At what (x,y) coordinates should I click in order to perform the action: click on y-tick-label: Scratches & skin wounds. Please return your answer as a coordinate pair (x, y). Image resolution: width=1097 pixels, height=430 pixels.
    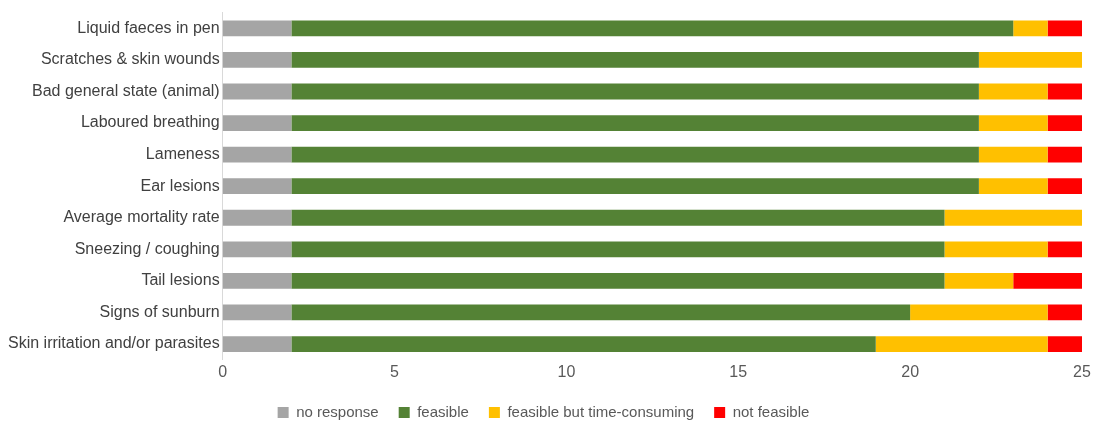
    Looking at the image, I should click on (130, 59).